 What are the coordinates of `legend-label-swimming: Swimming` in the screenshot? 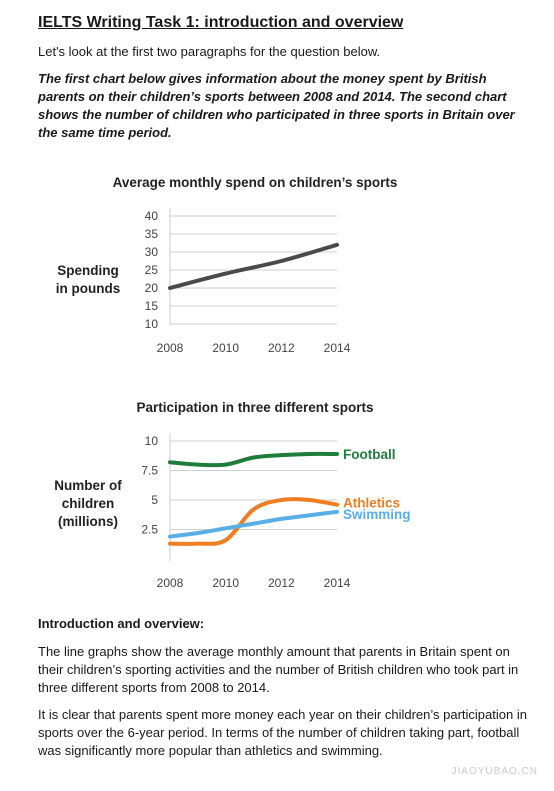 It's located at (377, 514).